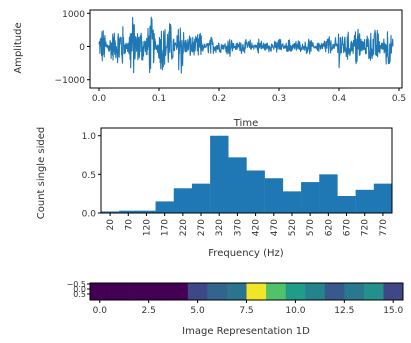 Image resolution: width=411 pixels, height=343 pixels. Describe the element at coordinates (89, 215) in the screenshot. I see `spectrum-y-tick-label: 0.0` at that location.